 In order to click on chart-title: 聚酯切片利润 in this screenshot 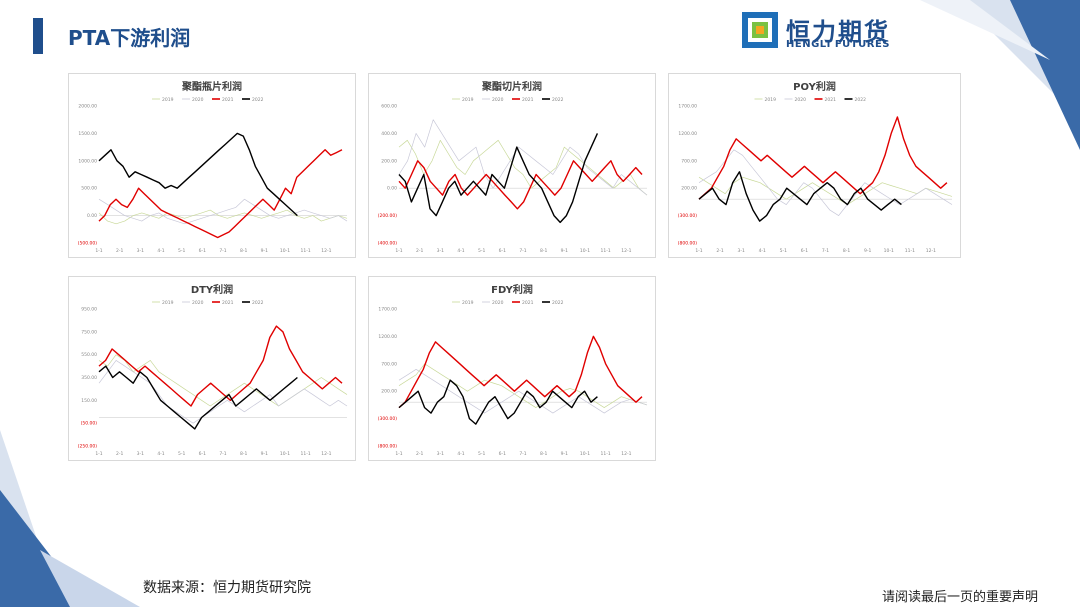, I will do `click(511, 86)`.